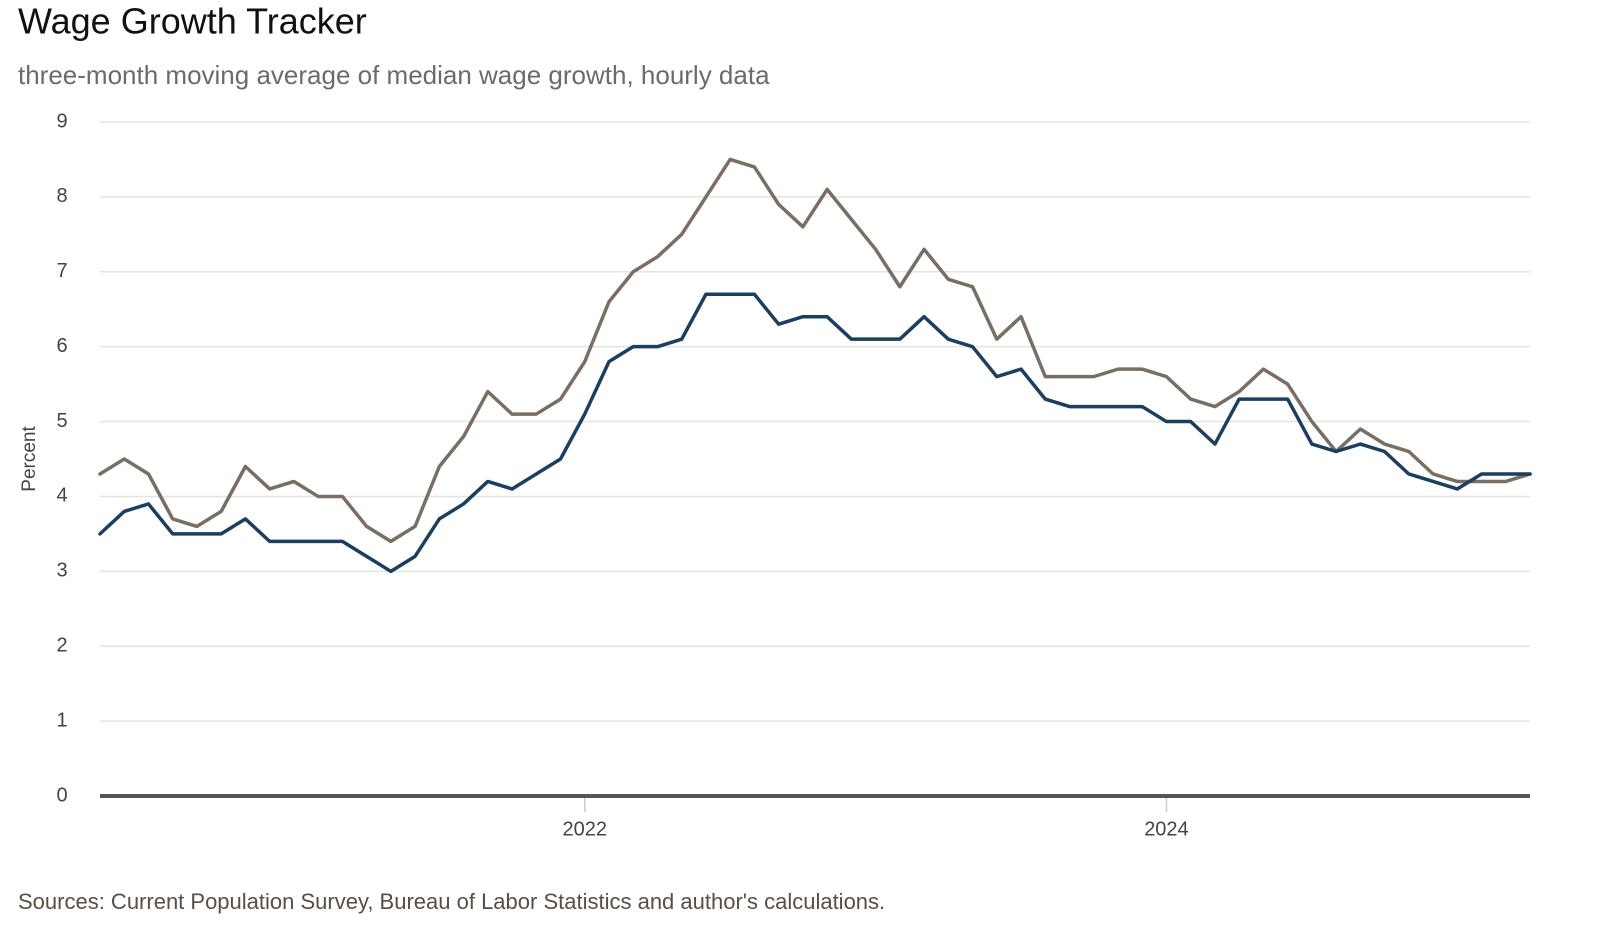 This screenshot has width=1600, height=949. Describe the element at coordinates (61, 571) in the screenshot. I see `y-tick-label: 3` at that location.